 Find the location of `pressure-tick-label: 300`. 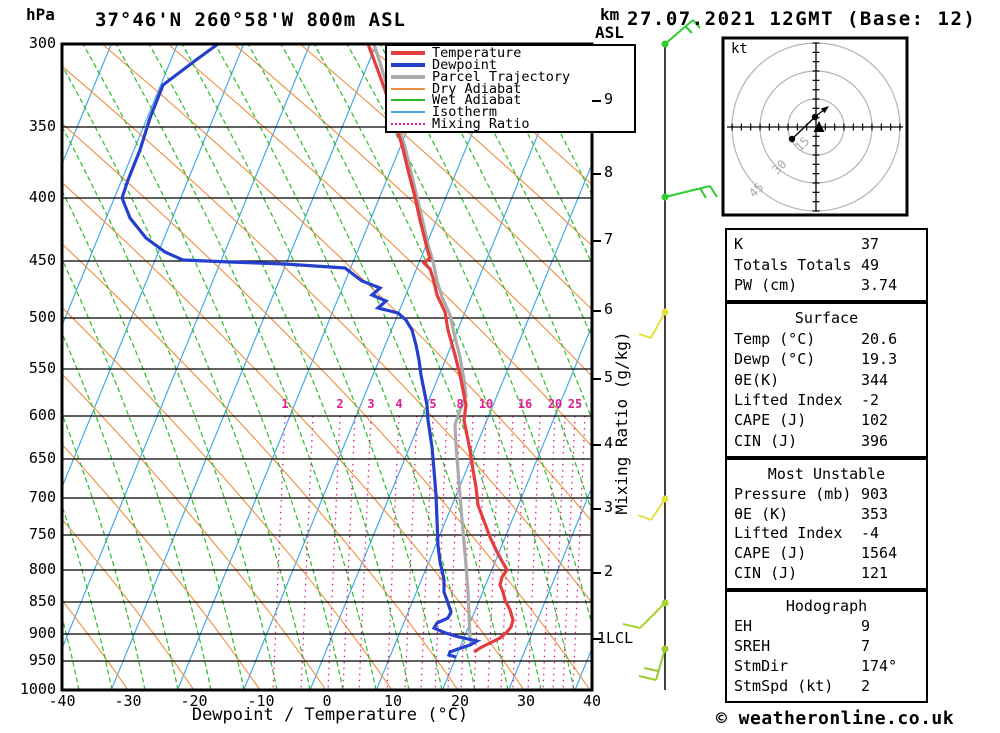

pressure-tick-label: 300 is located at coordinates (42, 43).